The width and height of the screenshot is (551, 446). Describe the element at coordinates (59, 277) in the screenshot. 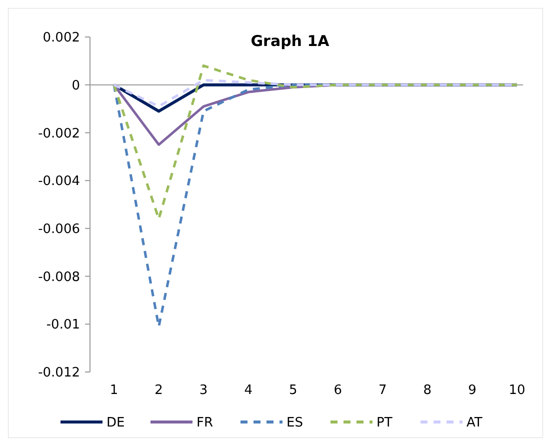

I see `y-tick-label: -0.008` at that location.